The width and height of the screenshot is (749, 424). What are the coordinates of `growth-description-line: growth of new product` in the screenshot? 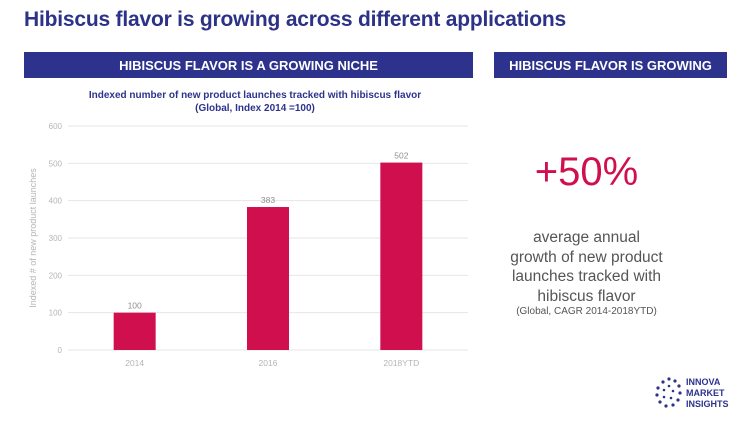 It's located at (586, 257).